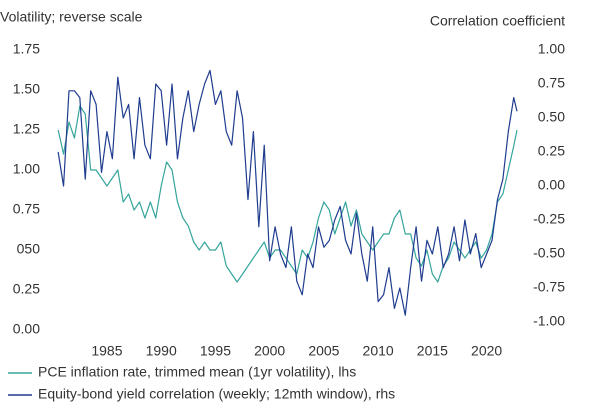  Describe the element at coordinates (497, 21) in the screenshot. I see `y2-axis-title: Correlation coefficient` at that location.